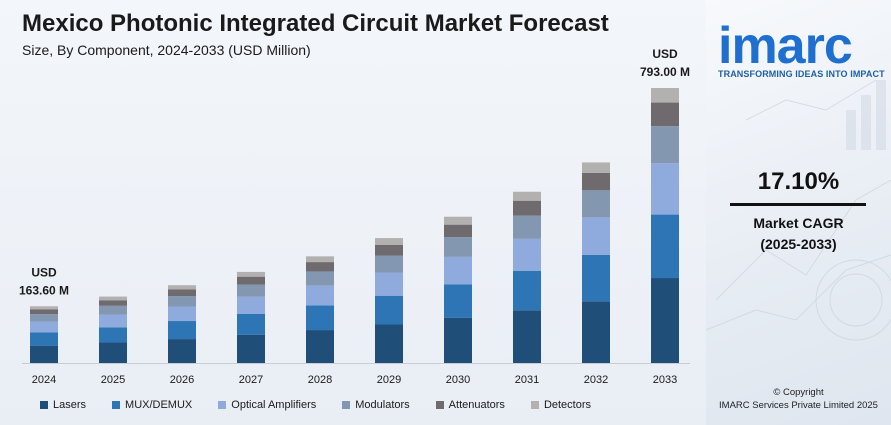  What do you see at coordinates (320, 259) in the screenshot?
I see `bar-segment-2028-detectors` at bounding box center [320, 259].